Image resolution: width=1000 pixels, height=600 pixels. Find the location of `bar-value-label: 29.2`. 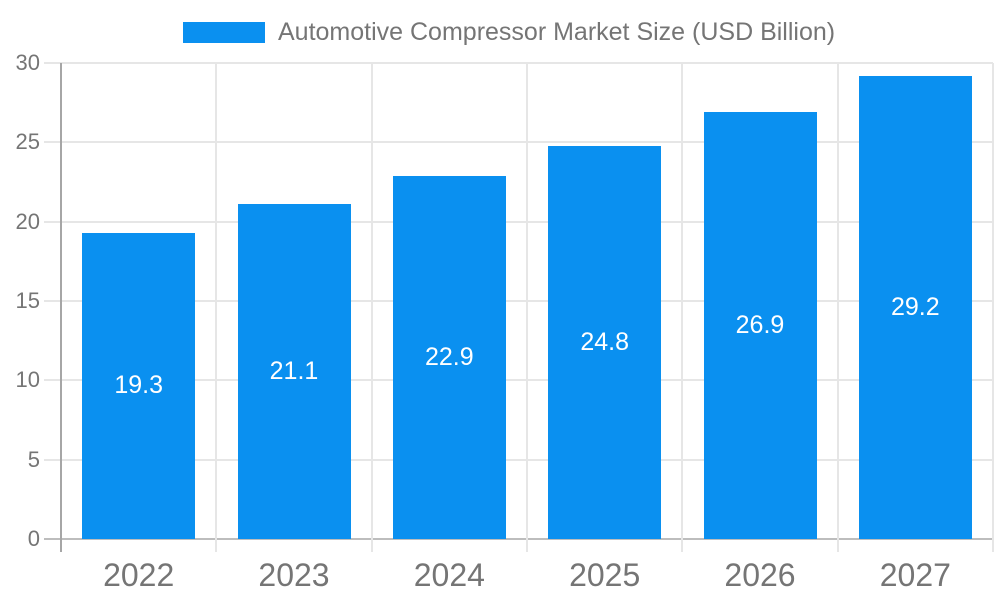

bar-value-label: 29.2 is located at coordinates (915, 306).